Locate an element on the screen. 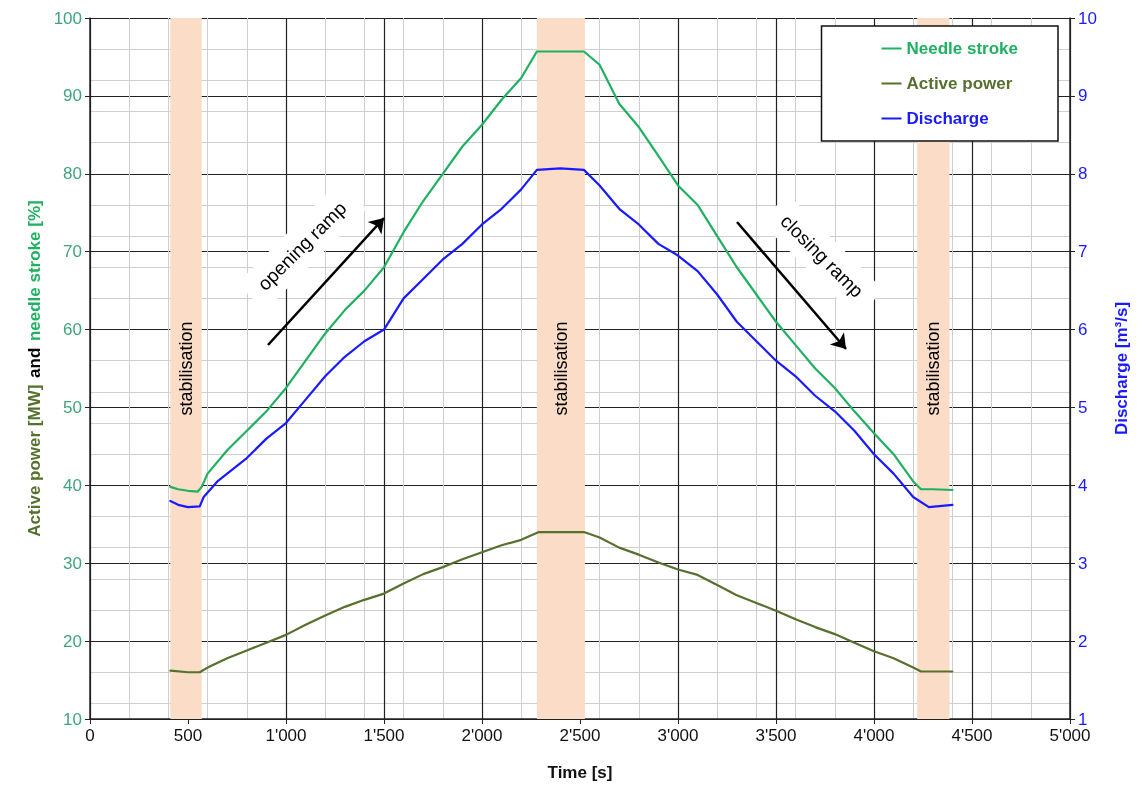 This screenshot has width=1143, height=797. y-tick-label: 30 is located at coordinates (72, 563).